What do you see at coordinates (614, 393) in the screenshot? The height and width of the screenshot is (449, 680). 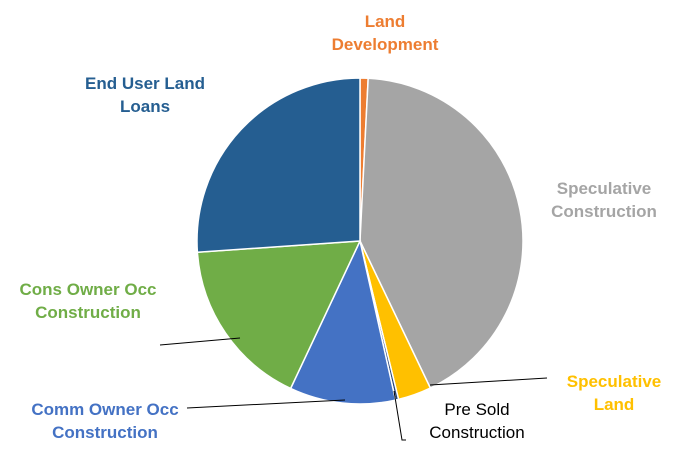 I see `category-label: Speculative Land` at bounding box center [614, 393].